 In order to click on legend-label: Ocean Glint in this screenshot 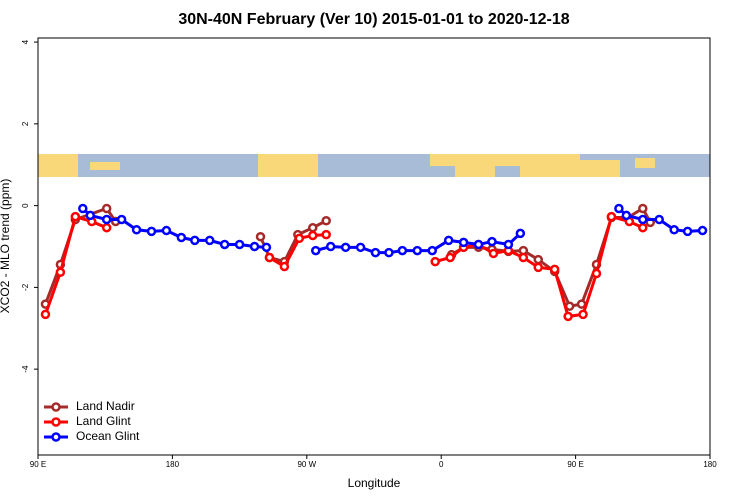, I will do `click(108, 436)`.